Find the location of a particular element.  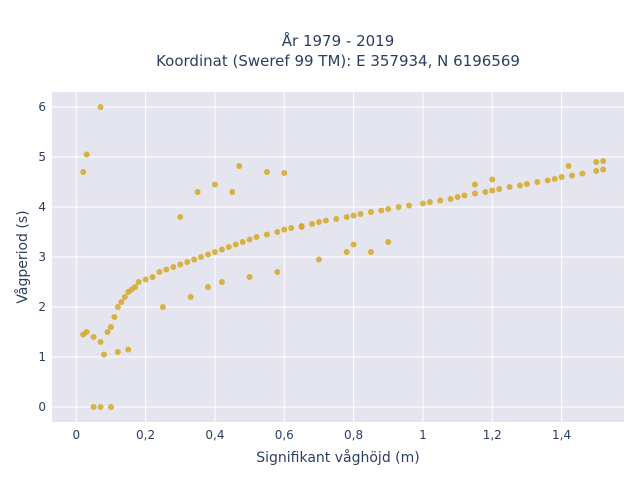

y-tick-label: 0 is located at coordinates (42, 407).